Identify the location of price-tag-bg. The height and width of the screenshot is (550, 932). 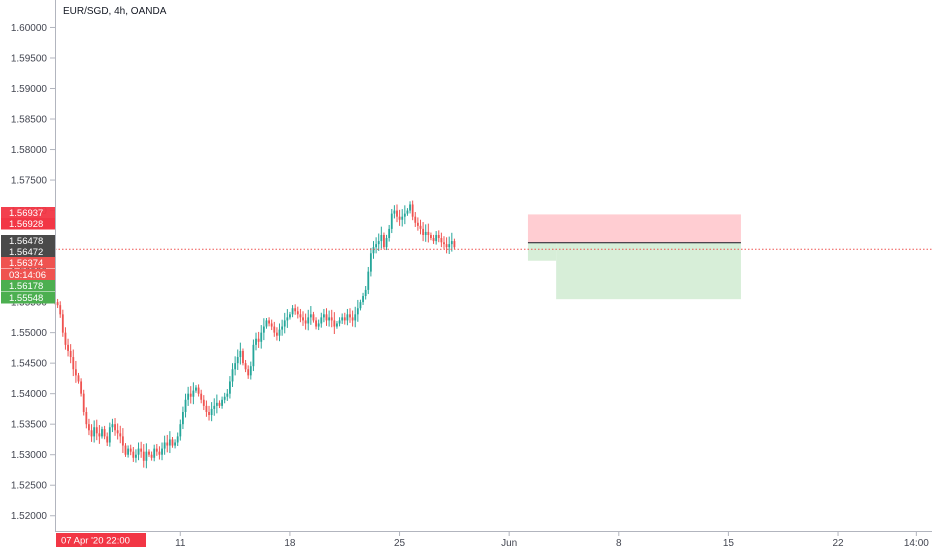
(28, 298).